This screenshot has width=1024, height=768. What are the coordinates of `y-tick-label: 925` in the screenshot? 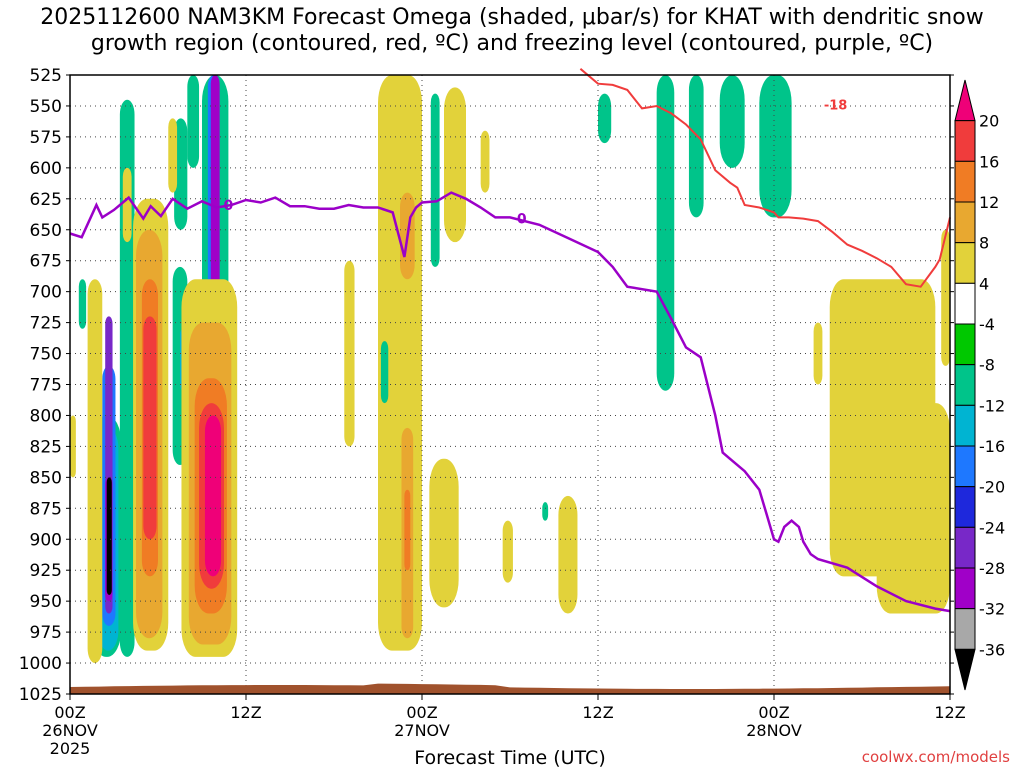 It's located at (46, 571).